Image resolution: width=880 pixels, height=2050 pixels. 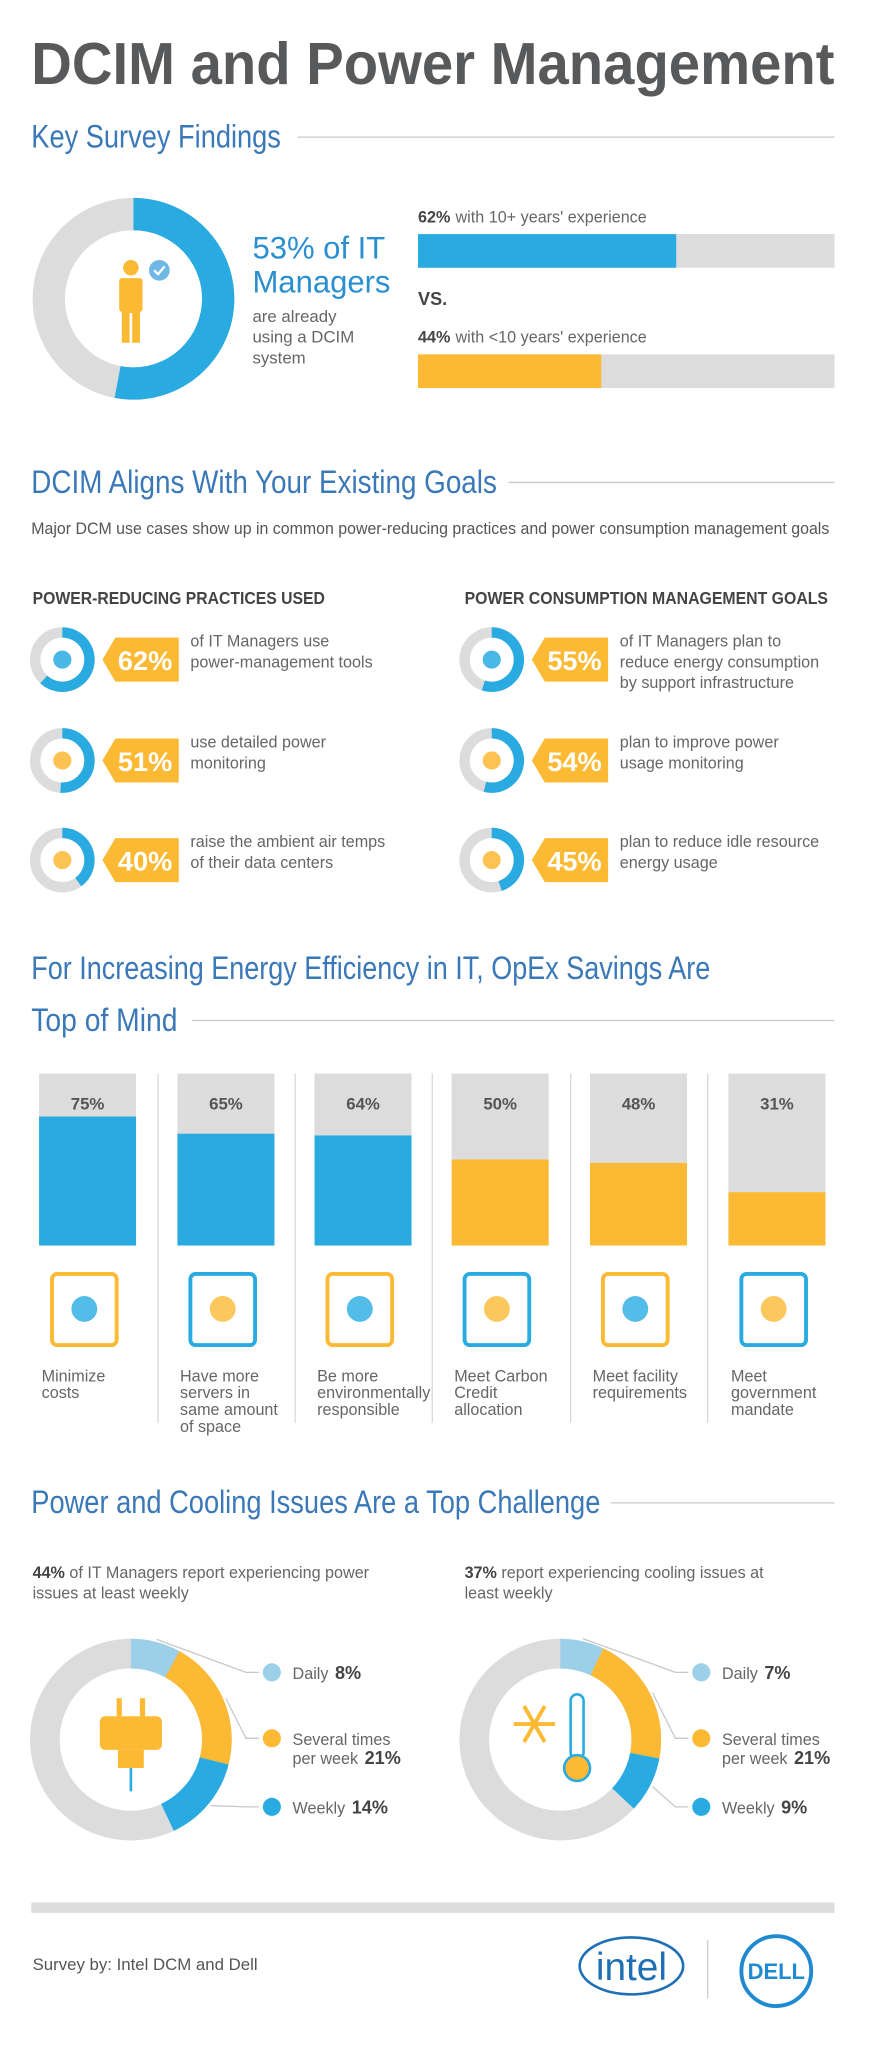 I want to click on column-title: POWER-REDUCING PRACTICES USED, so click(x=179, y=598).